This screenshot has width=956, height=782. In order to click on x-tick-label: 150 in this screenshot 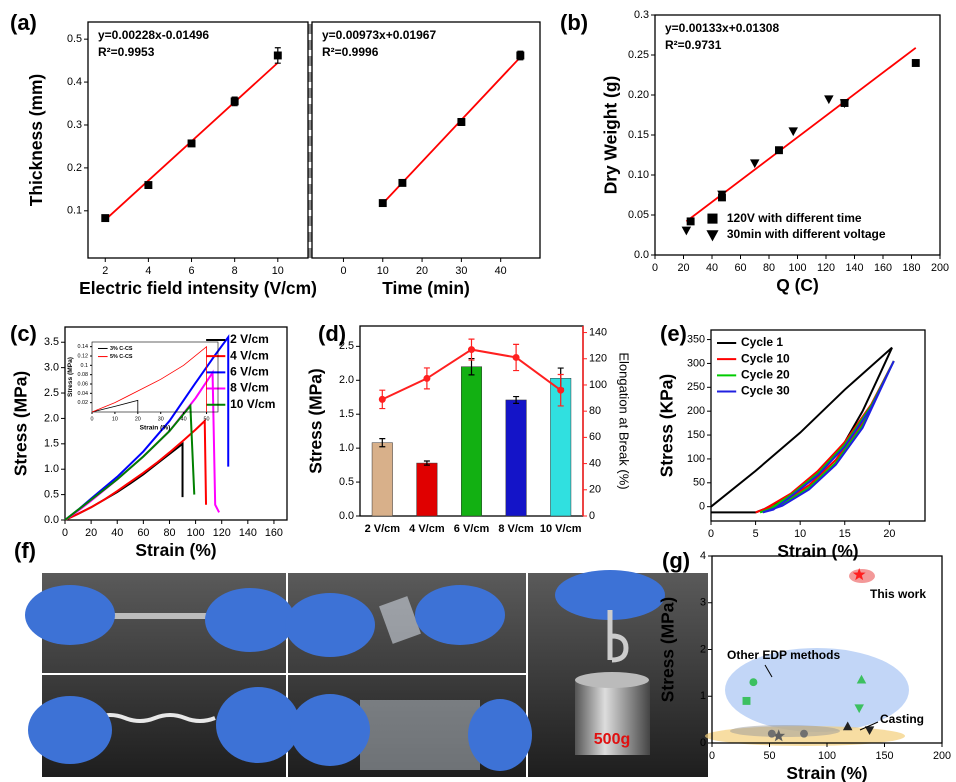, I will do `click(884, 756)`.